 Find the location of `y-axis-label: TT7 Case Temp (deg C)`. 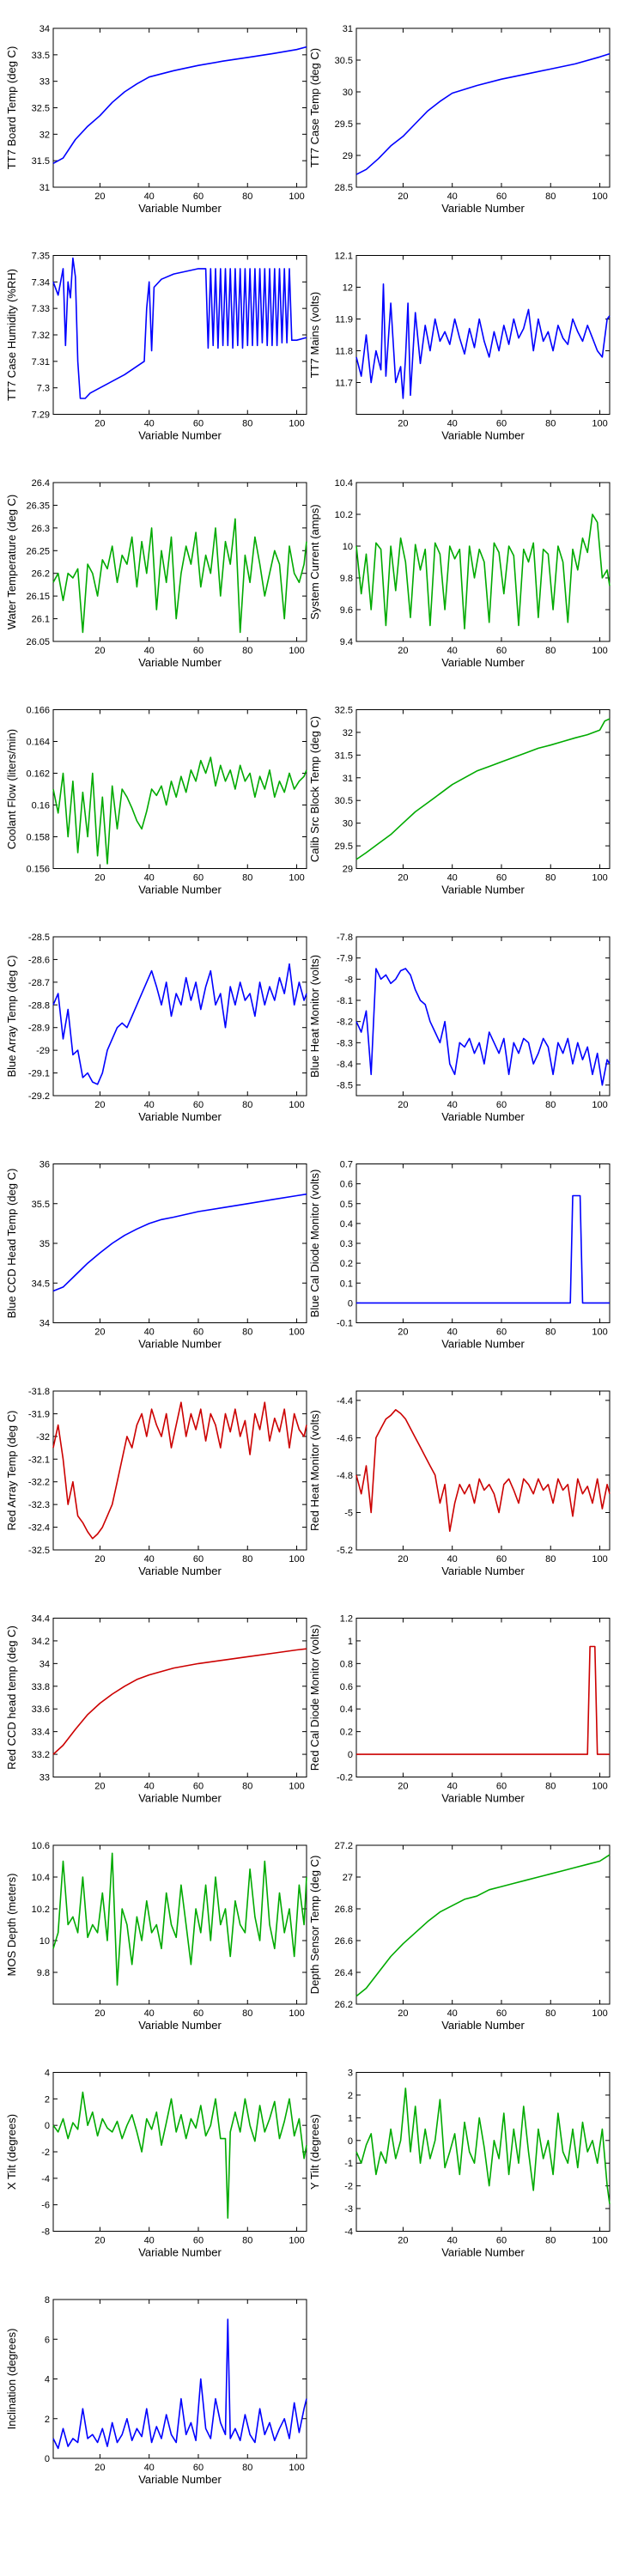

y-axis-label: TT7 Case Temp (deg C) is located at coordinates (314, 107).